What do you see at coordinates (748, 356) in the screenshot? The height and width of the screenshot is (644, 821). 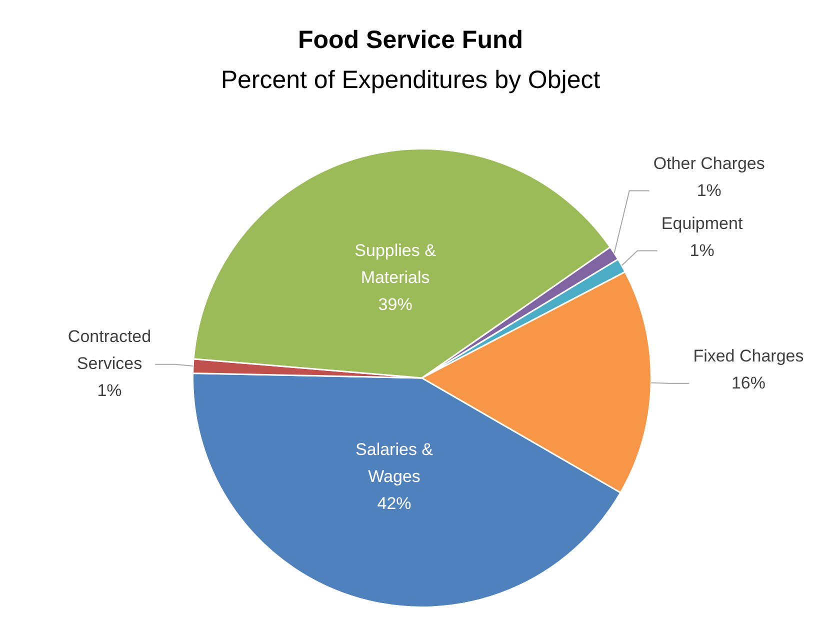 I see `slice-label: Fixed Charges` at bounding box center [748, 356].